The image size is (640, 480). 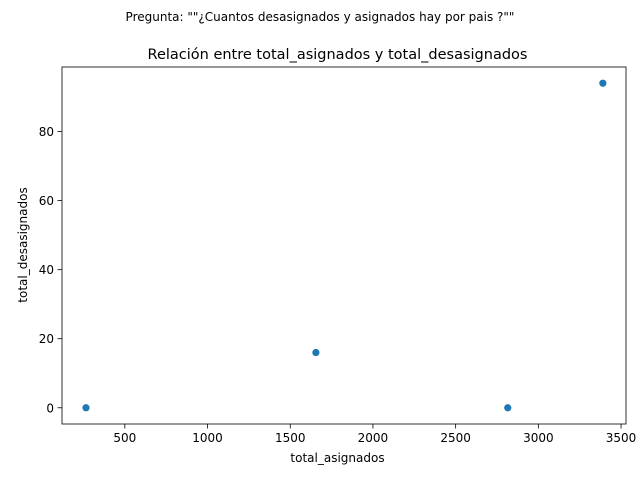 What do you see at coordinates (46, 339) in the screenshot?
I see `y-tick-label-20: 20` at bounding box center [46, 339].